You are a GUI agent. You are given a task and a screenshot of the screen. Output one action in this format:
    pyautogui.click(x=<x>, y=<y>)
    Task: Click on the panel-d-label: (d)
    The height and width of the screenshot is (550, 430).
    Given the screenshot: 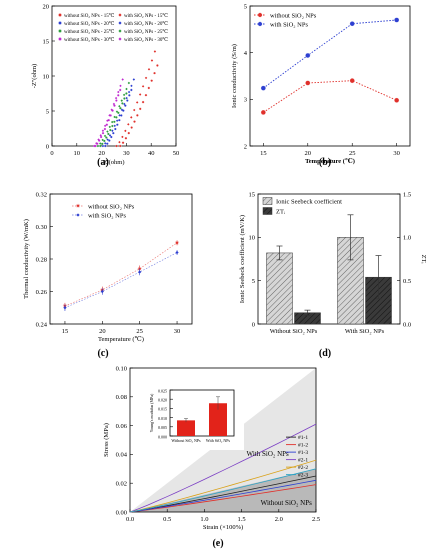 What is the action you would take?
    pyautogui.click(x=325, y=353)
    